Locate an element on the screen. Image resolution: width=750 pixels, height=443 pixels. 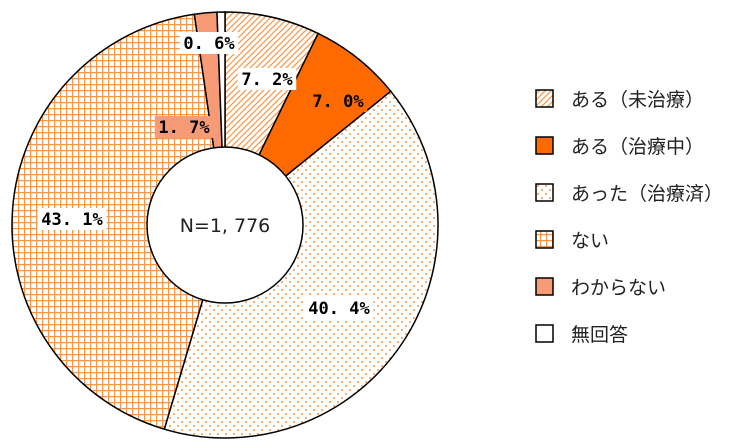
slice-label-unknown: 1. 7% is located at coordinates (184, 127).